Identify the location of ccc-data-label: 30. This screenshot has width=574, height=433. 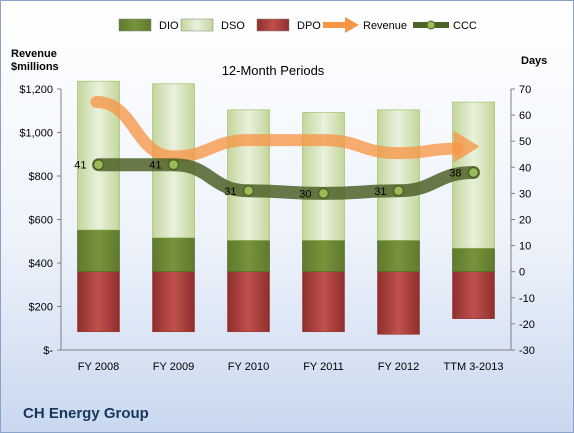
(305, 194).